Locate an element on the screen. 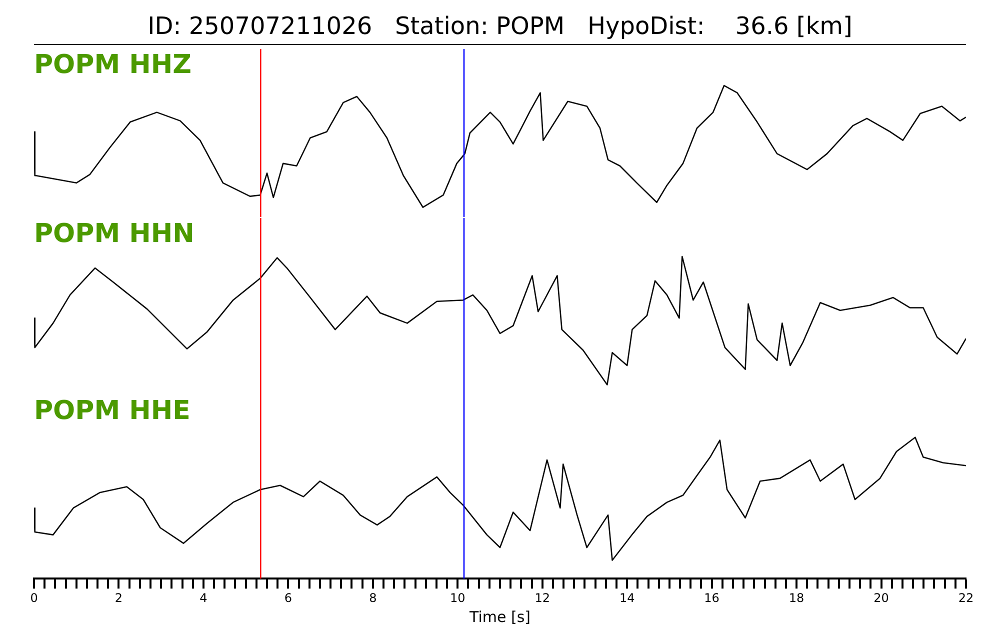 This screenshot has height=640, width=1000. x-tick-label: 16 is located at coordinates (712, 597).